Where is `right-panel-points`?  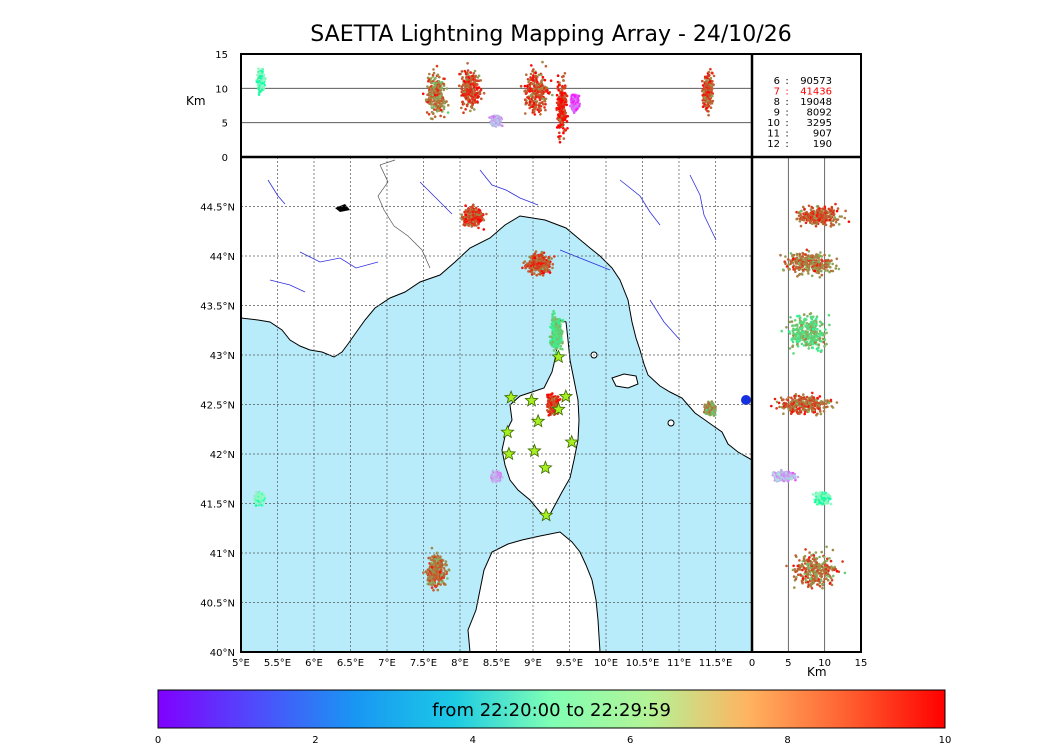
right-panel-points is located at coordinates (810, 396).